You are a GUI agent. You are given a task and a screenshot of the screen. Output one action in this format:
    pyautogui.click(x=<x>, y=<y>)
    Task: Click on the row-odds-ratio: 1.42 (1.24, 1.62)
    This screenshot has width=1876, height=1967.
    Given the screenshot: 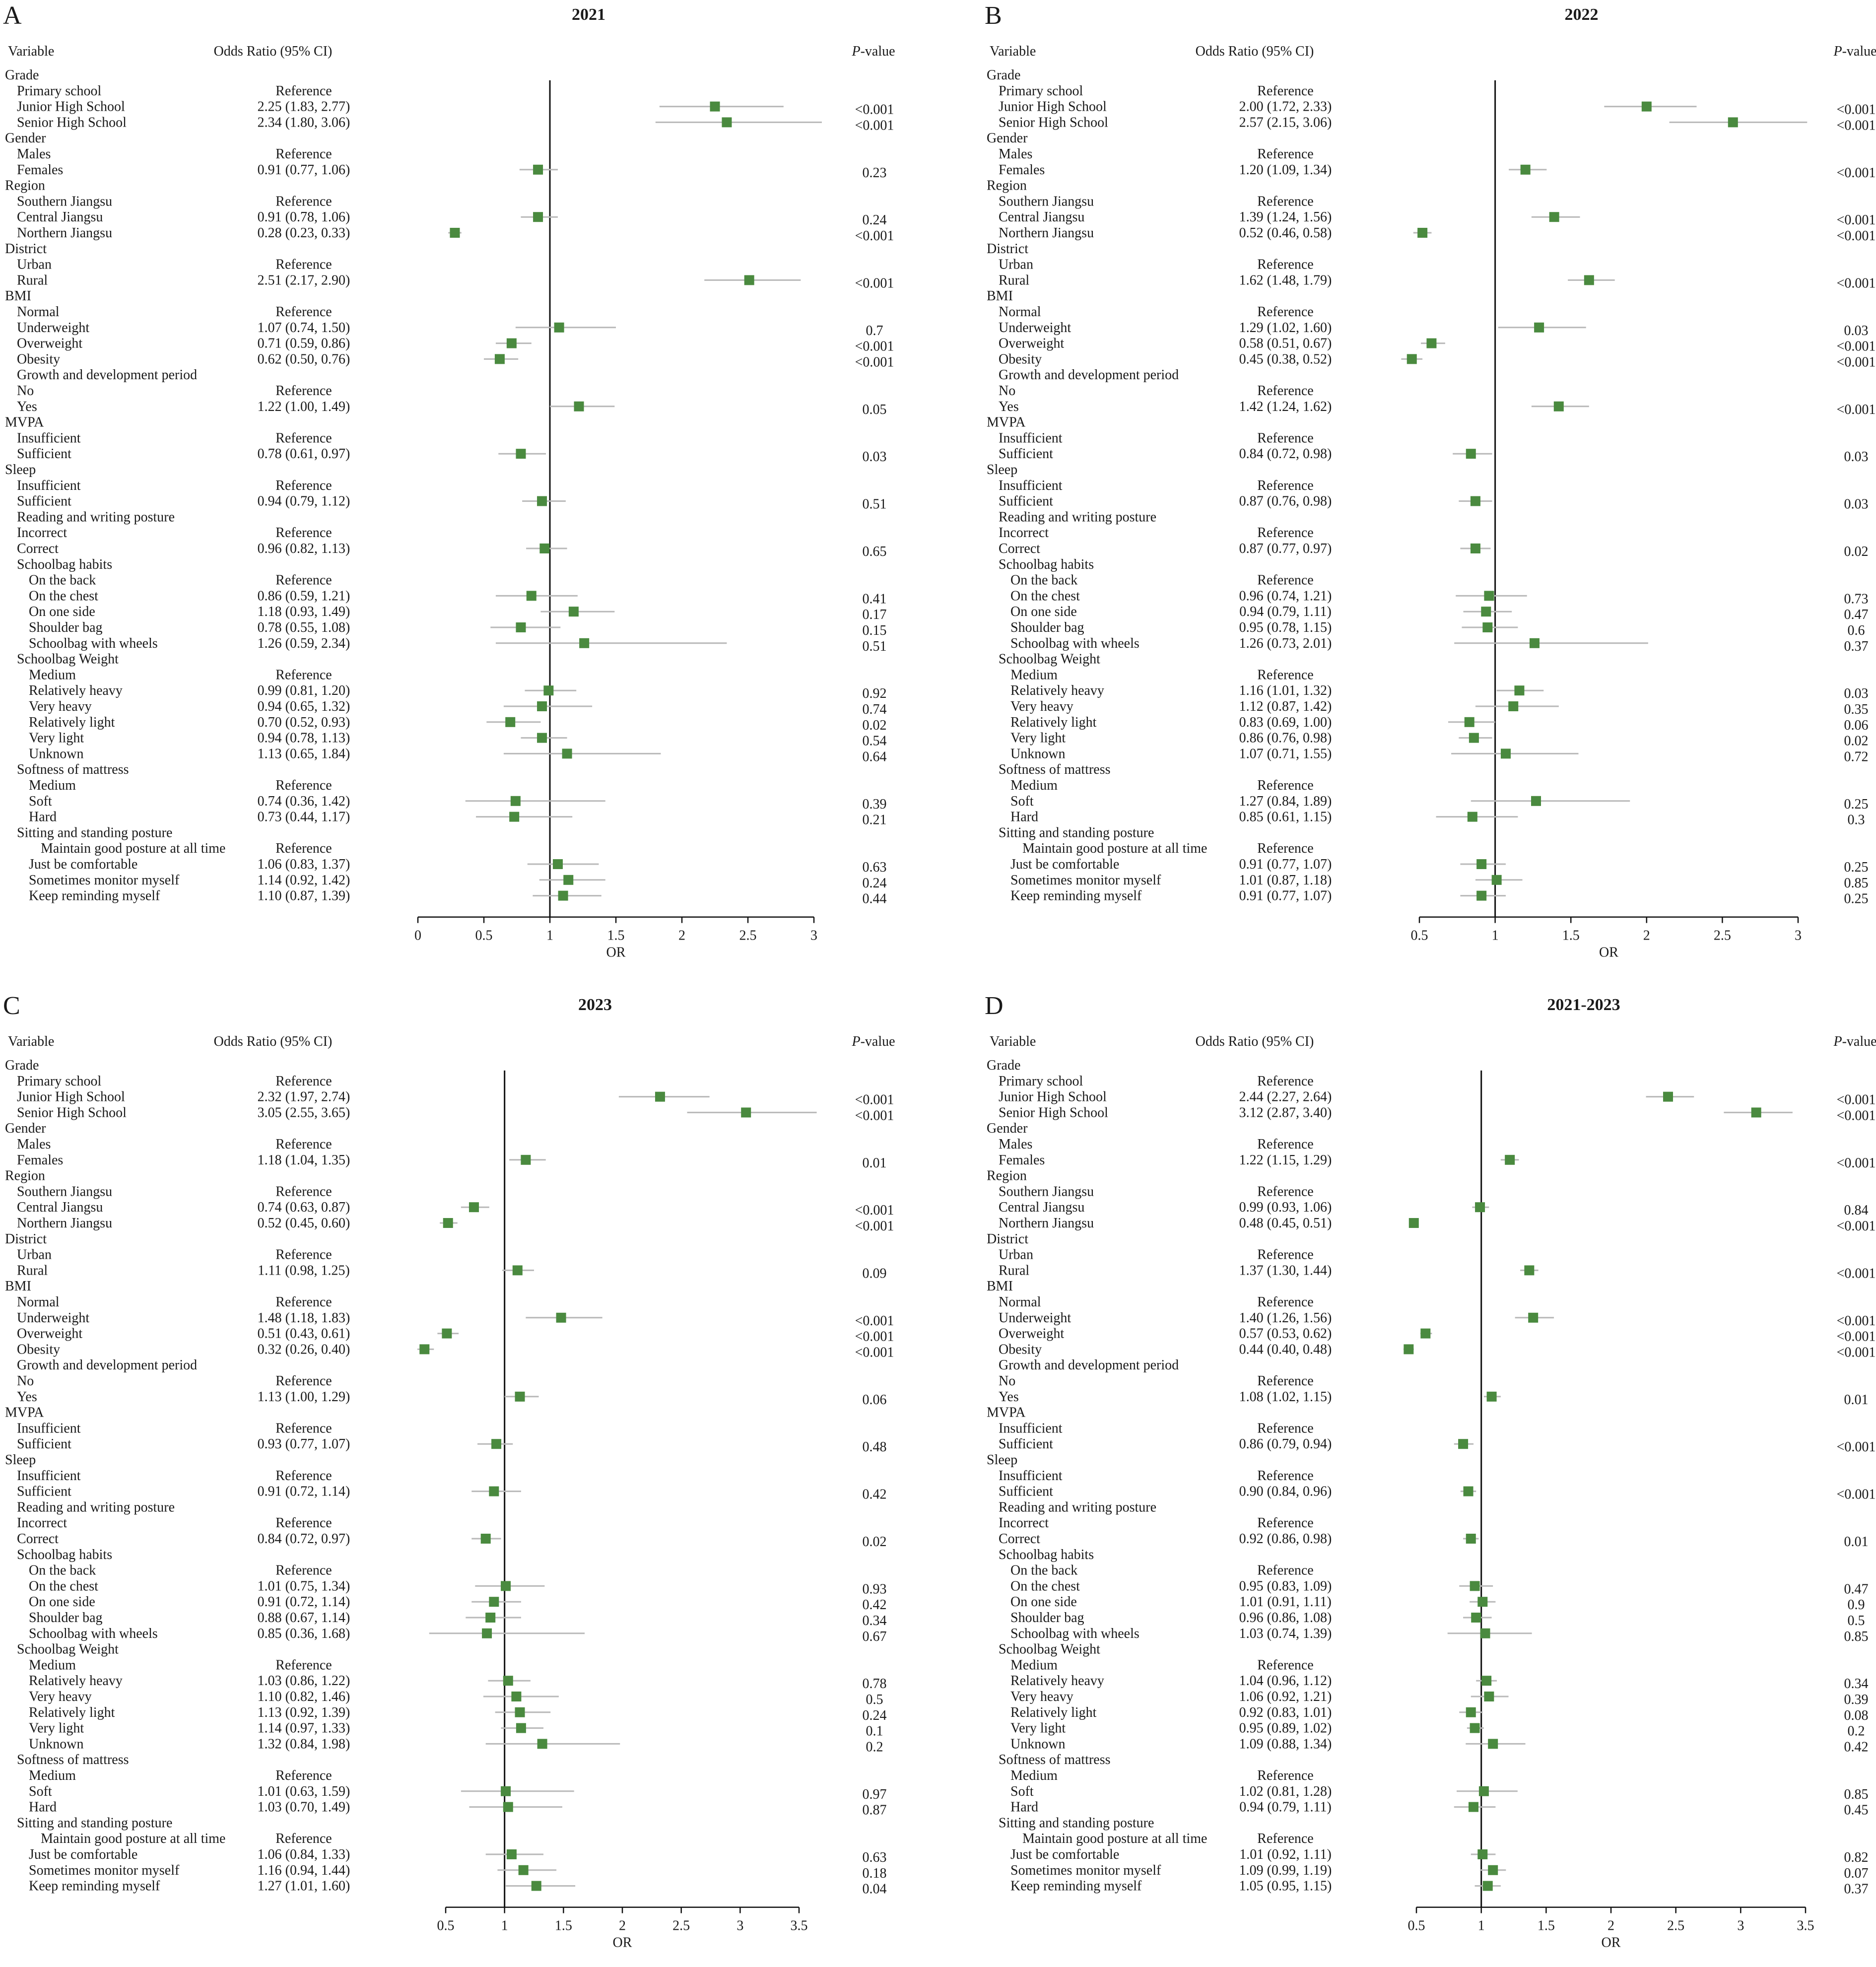 What is the action you would take?
    pyautogui.click(x=1285, y=406)
    